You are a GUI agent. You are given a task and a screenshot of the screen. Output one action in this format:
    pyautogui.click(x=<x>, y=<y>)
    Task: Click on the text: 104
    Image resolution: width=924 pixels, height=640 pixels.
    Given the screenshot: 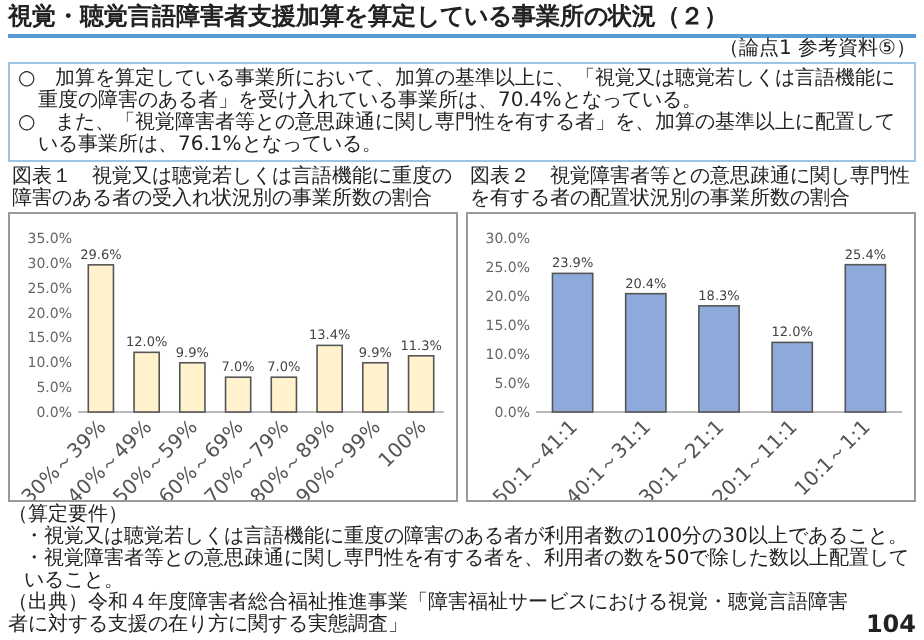 What is the action you would take?
    pyautogui.click(x=889, y=624)
    